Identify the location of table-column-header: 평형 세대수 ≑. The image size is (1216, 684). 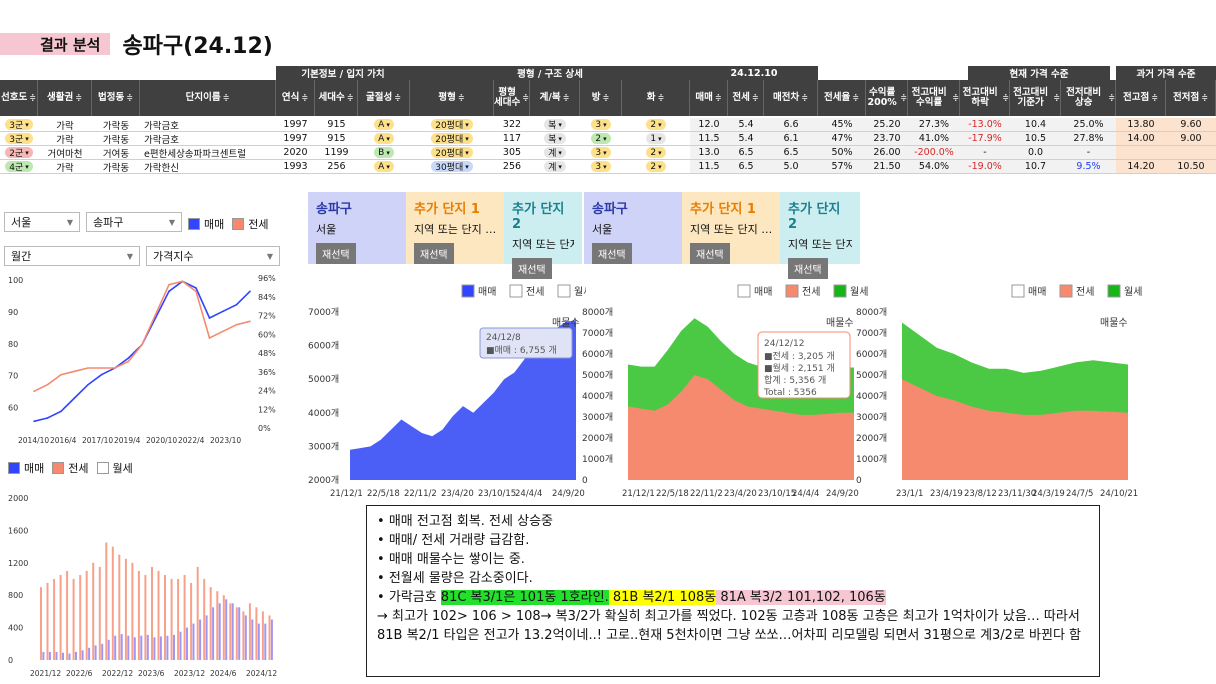
(512, 98).